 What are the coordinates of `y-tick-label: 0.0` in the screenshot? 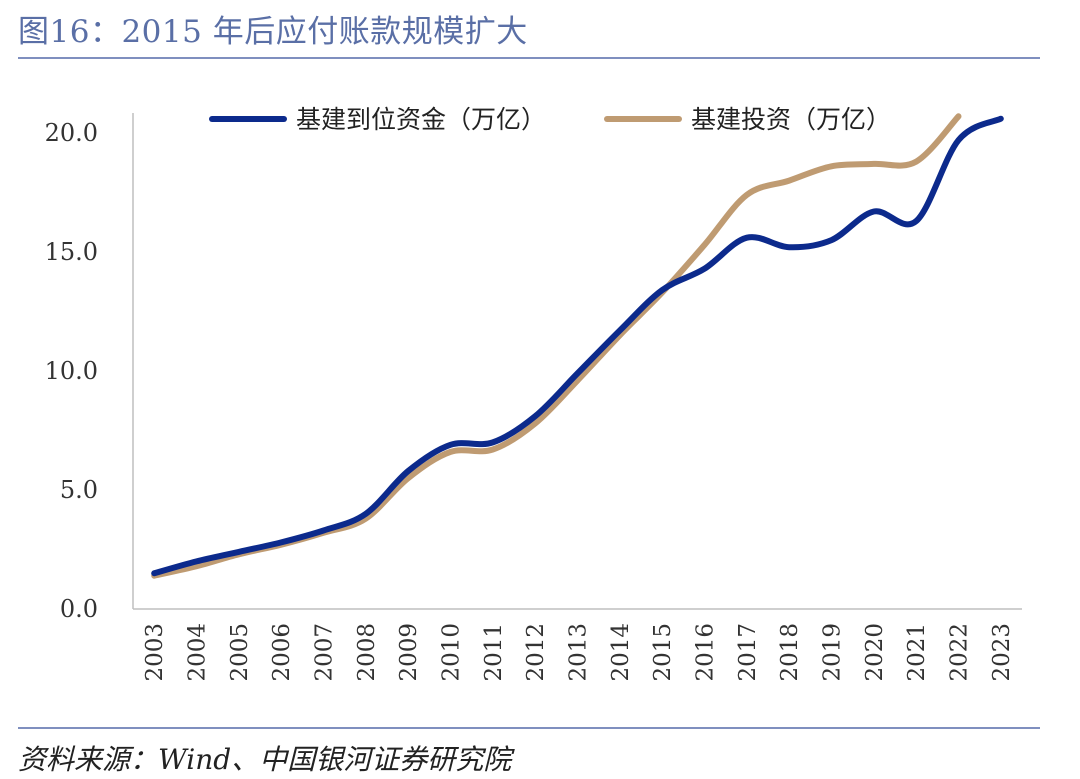 It's located at (79, 609).